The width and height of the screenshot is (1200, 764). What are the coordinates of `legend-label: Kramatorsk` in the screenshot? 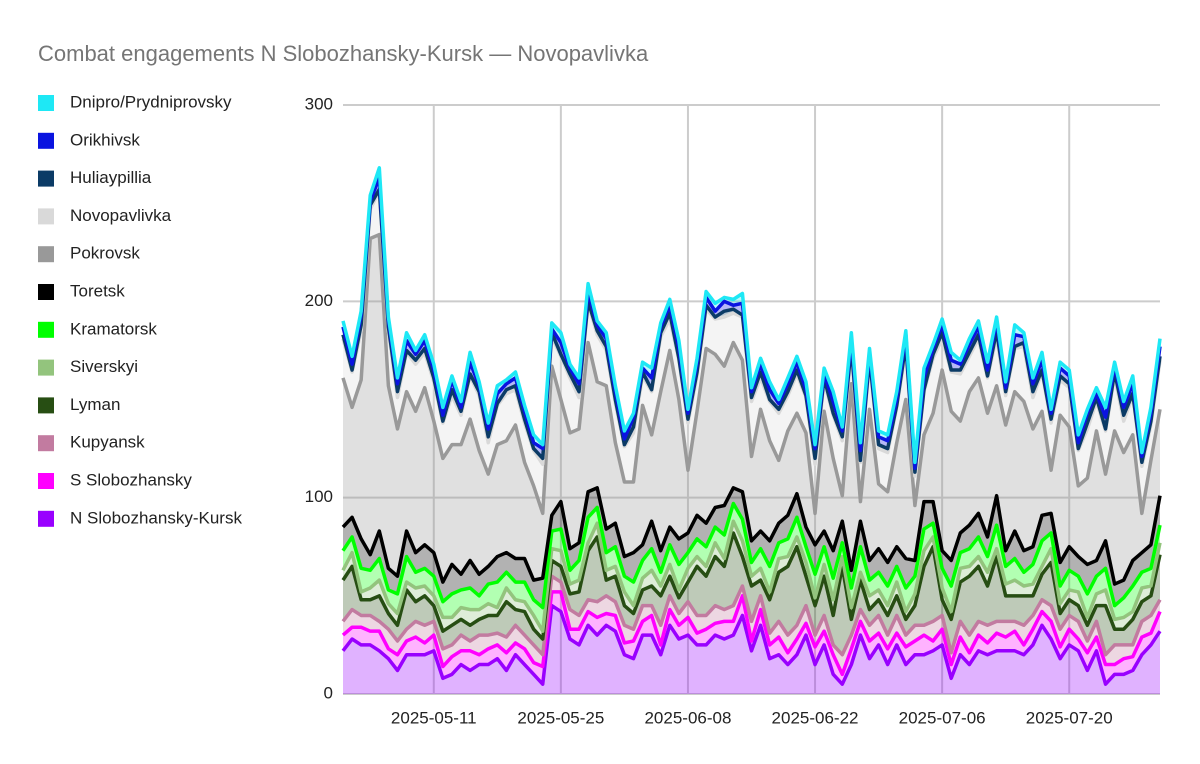 It's located at (113, 328).